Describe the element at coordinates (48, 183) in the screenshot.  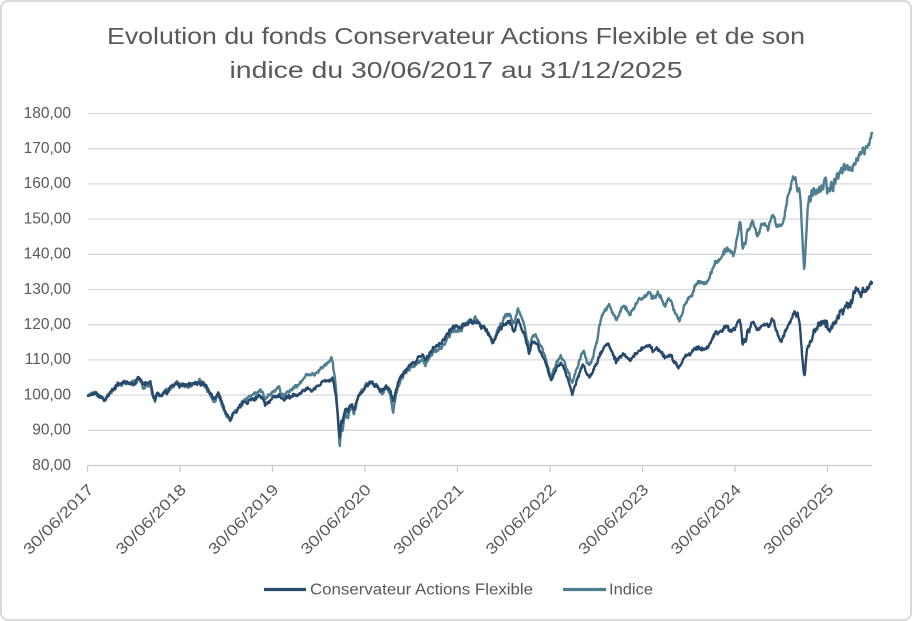
I see `svg-text: 160,00` at that location.